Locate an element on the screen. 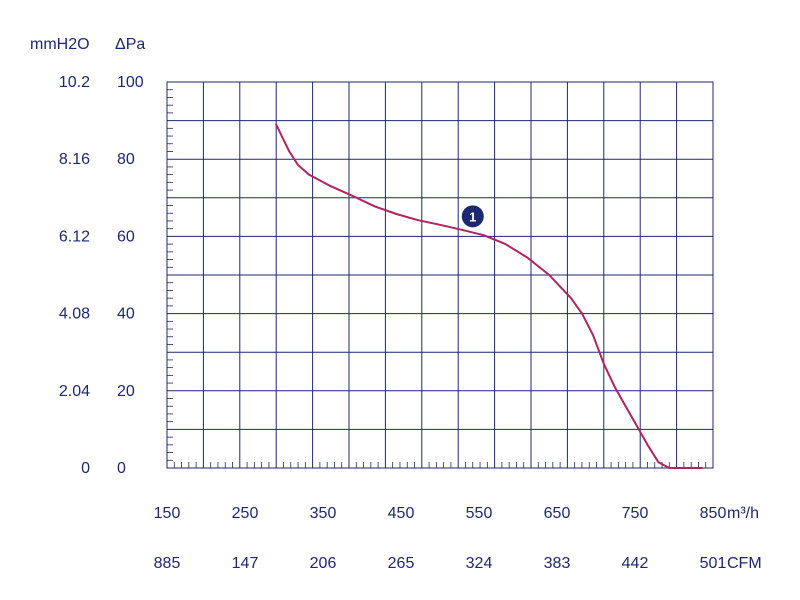  y-left-unit-label: mmH2O is located at coordinates (60, 44).